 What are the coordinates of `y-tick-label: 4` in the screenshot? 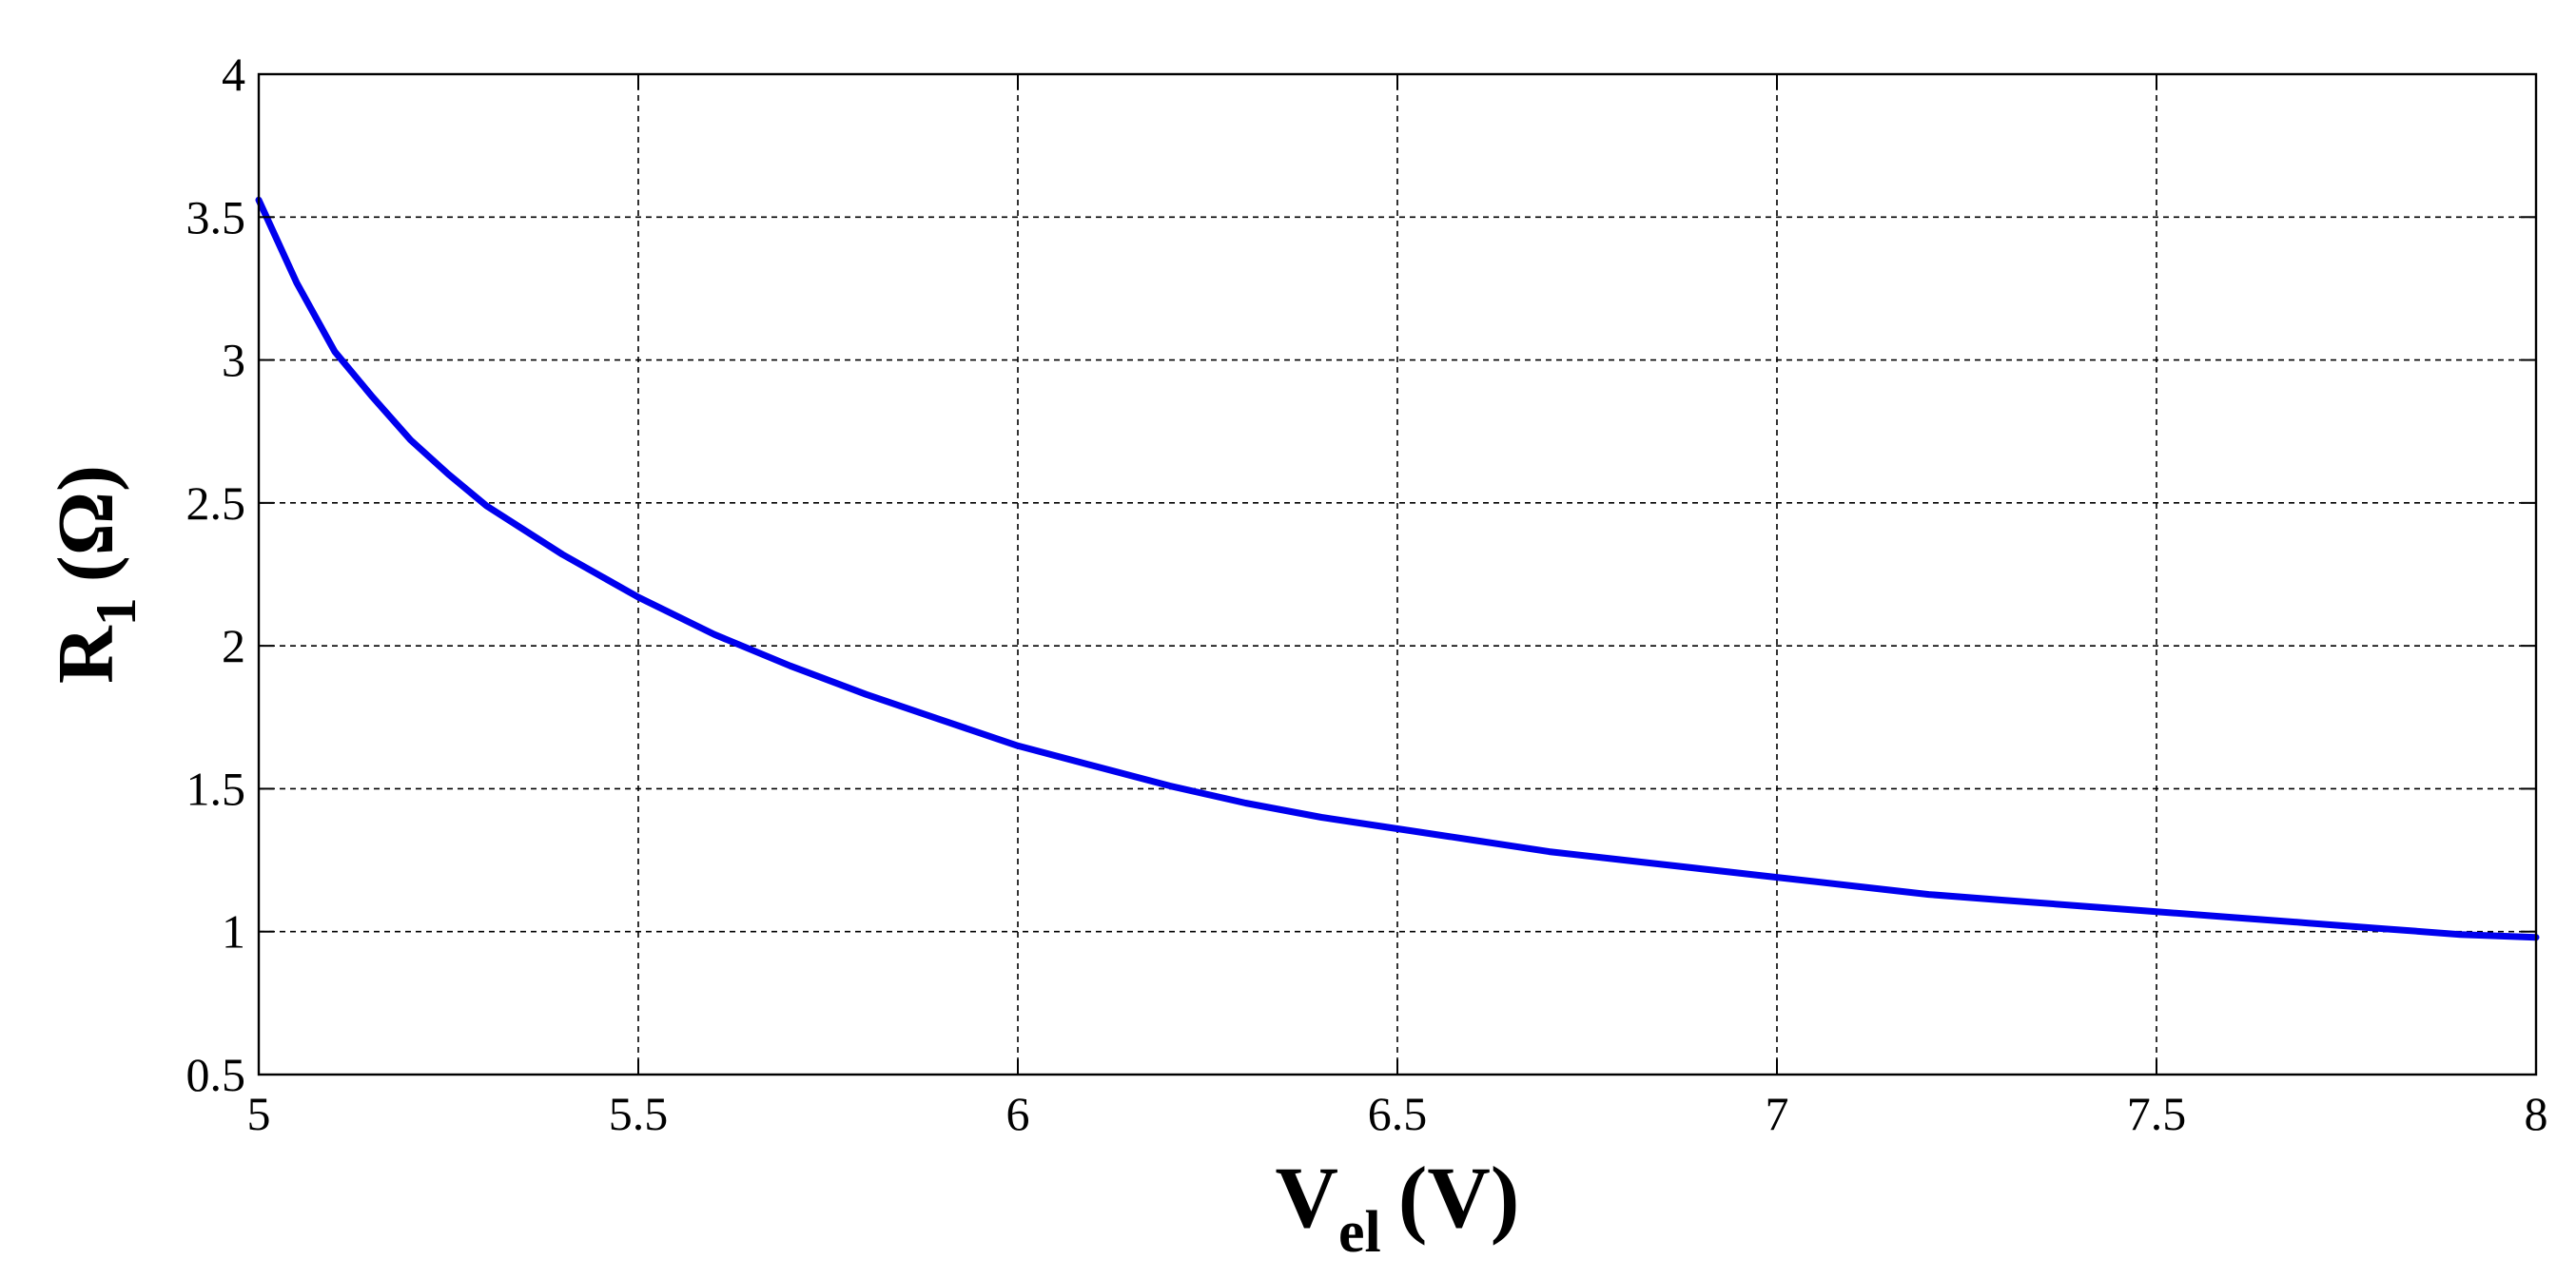 It's located at (233, 74).